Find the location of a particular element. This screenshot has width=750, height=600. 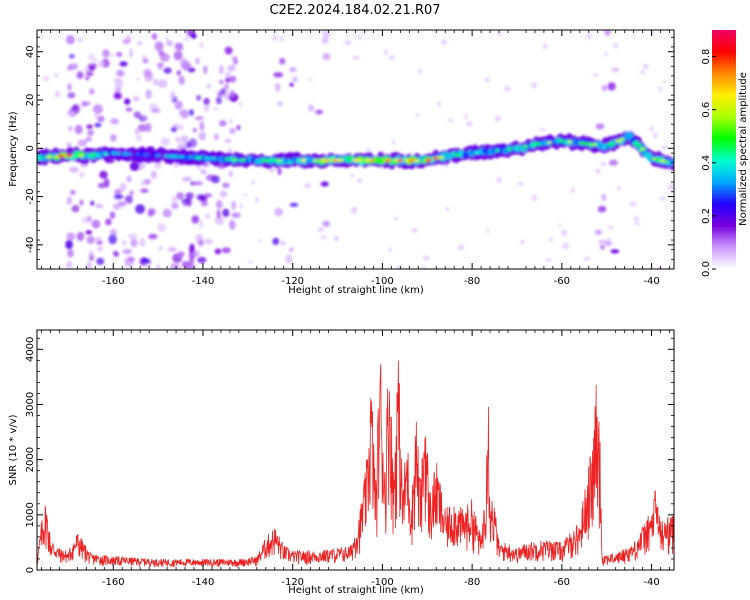

x-tick-label: -140 is located at coordinates (203, 582).